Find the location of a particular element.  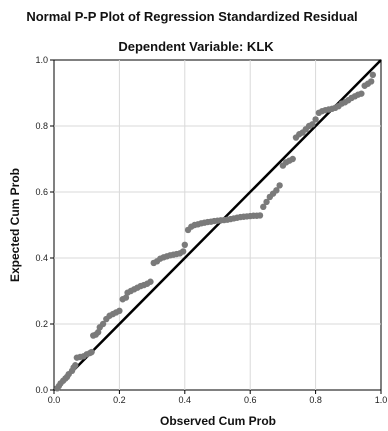

y-tick-label: 0.0 is located at coordinates (41, 390).